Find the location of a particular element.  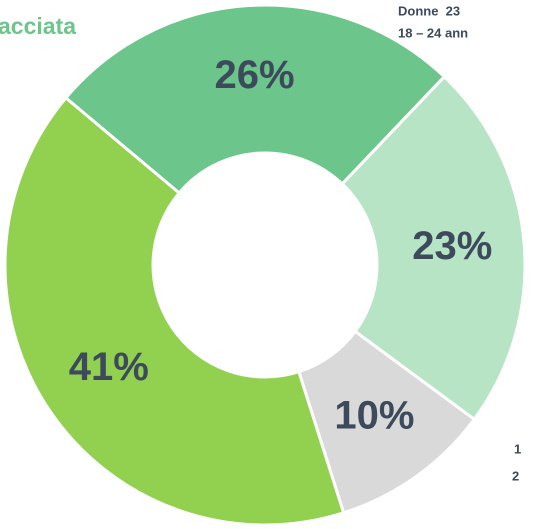

data-label: 26% is located at coordinates (254, 75).